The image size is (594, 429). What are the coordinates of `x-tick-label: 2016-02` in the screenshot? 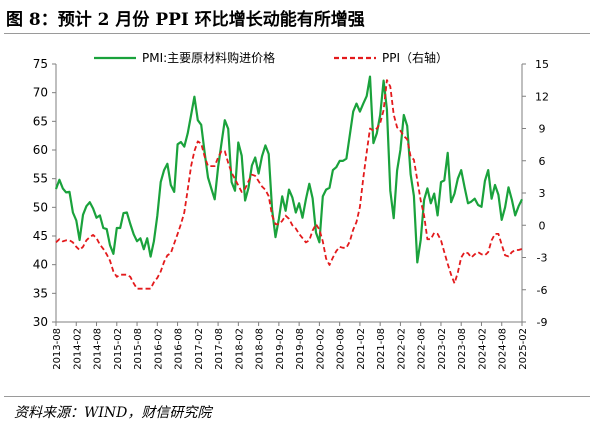 It's located at (158, 349).